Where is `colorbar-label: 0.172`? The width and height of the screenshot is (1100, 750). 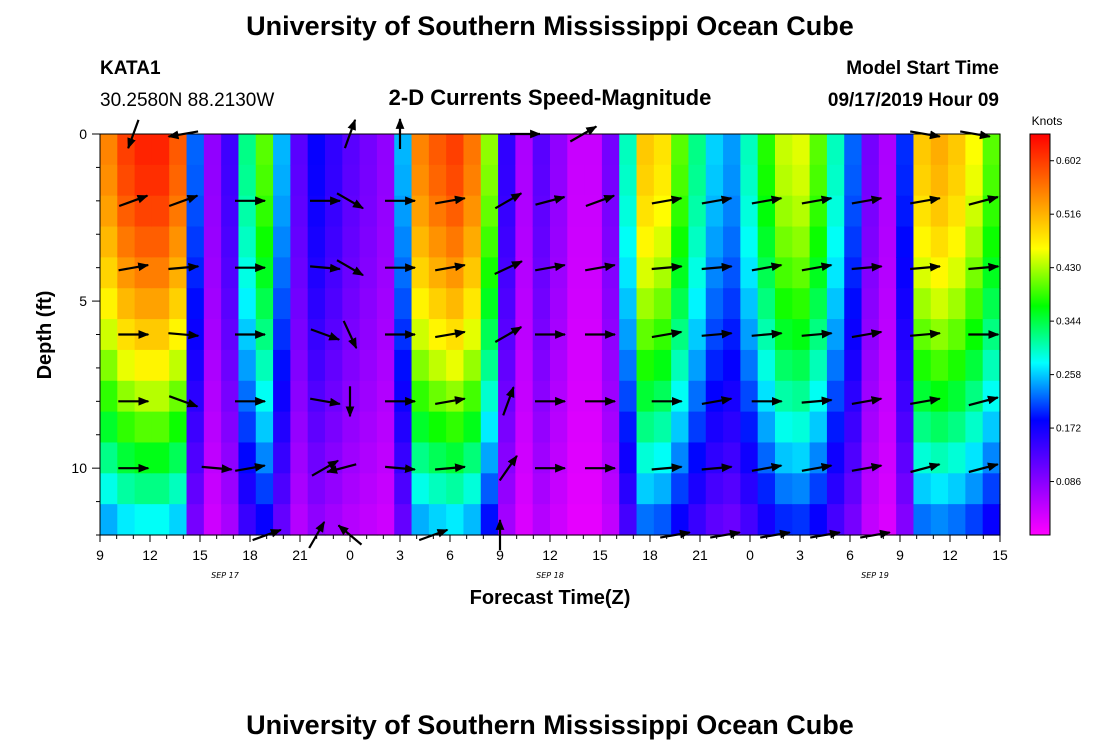
colorbar-label: 0.172 is located at coordinates (1068, 429).